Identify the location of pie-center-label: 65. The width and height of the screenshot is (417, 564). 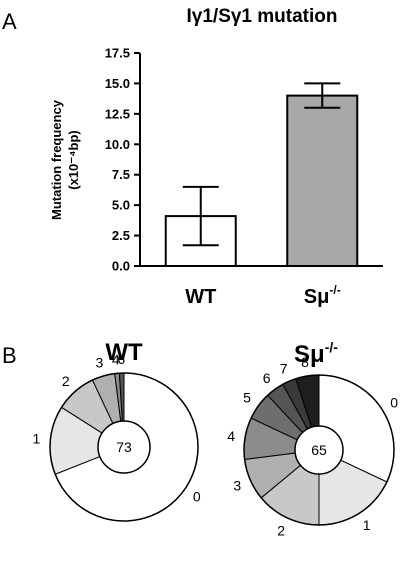
(319, 450).